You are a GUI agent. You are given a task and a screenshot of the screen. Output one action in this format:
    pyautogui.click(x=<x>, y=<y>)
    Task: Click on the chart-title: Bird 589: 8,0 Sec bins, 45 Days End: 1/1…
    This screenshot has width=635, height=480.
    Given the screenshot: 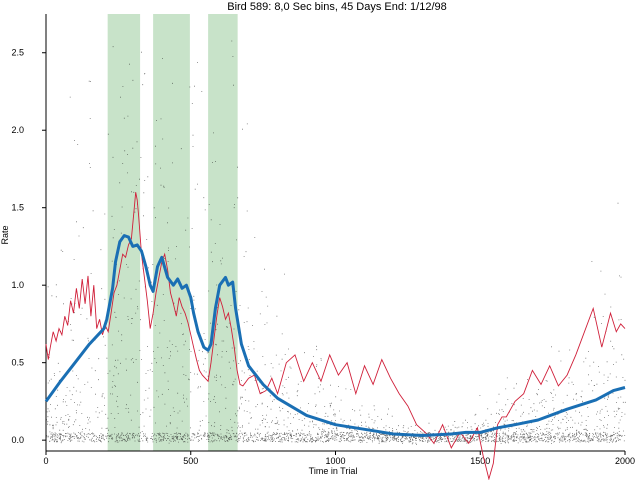 What is the action you would take?
    pyautogui.click(x=337, y=7)
    